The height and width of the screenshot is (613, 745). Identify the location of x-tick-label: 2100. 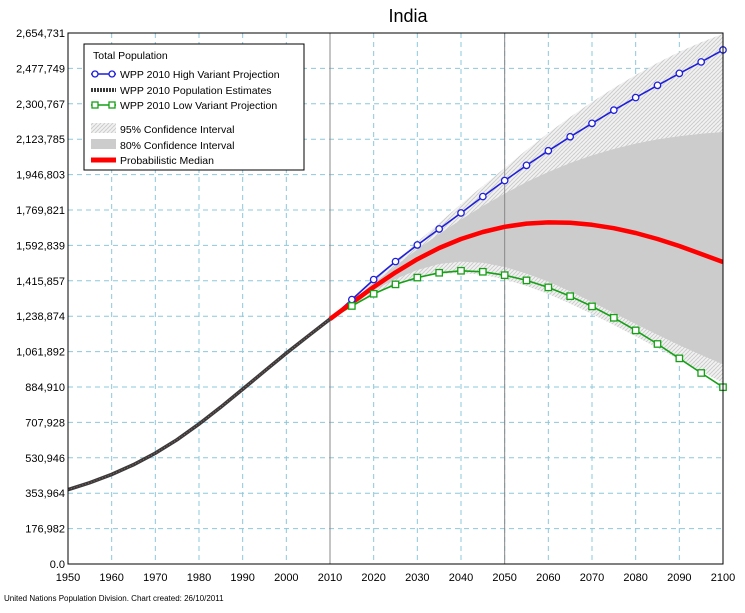
(723, 578).